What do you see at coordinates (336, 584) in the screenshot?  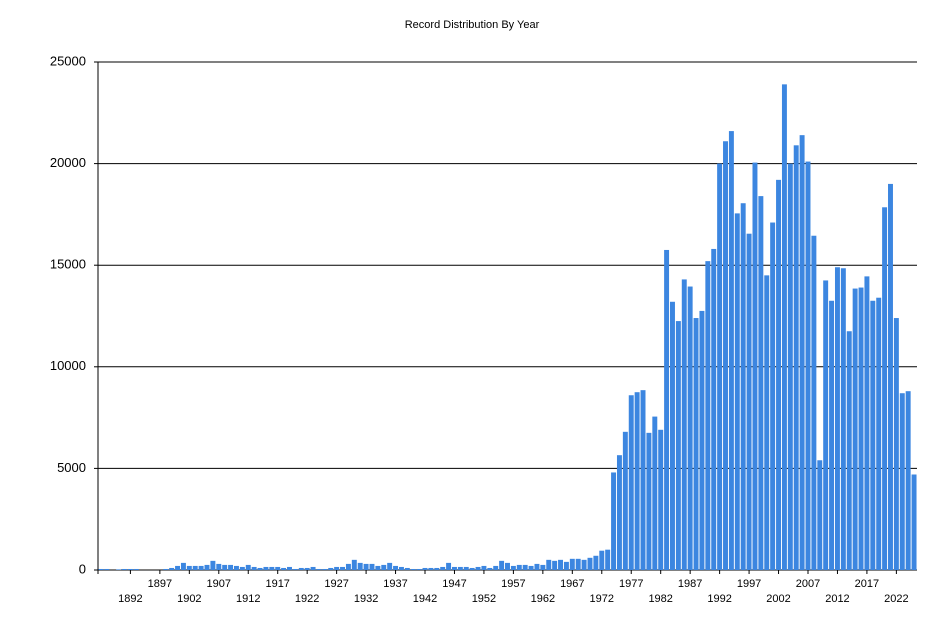 I see `x-tick-label: 1927` at bounding box center [336, 584].